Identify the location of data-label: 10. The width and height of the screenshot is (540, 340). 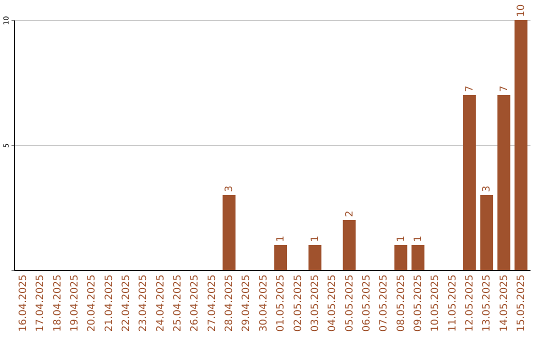
(521, 10).